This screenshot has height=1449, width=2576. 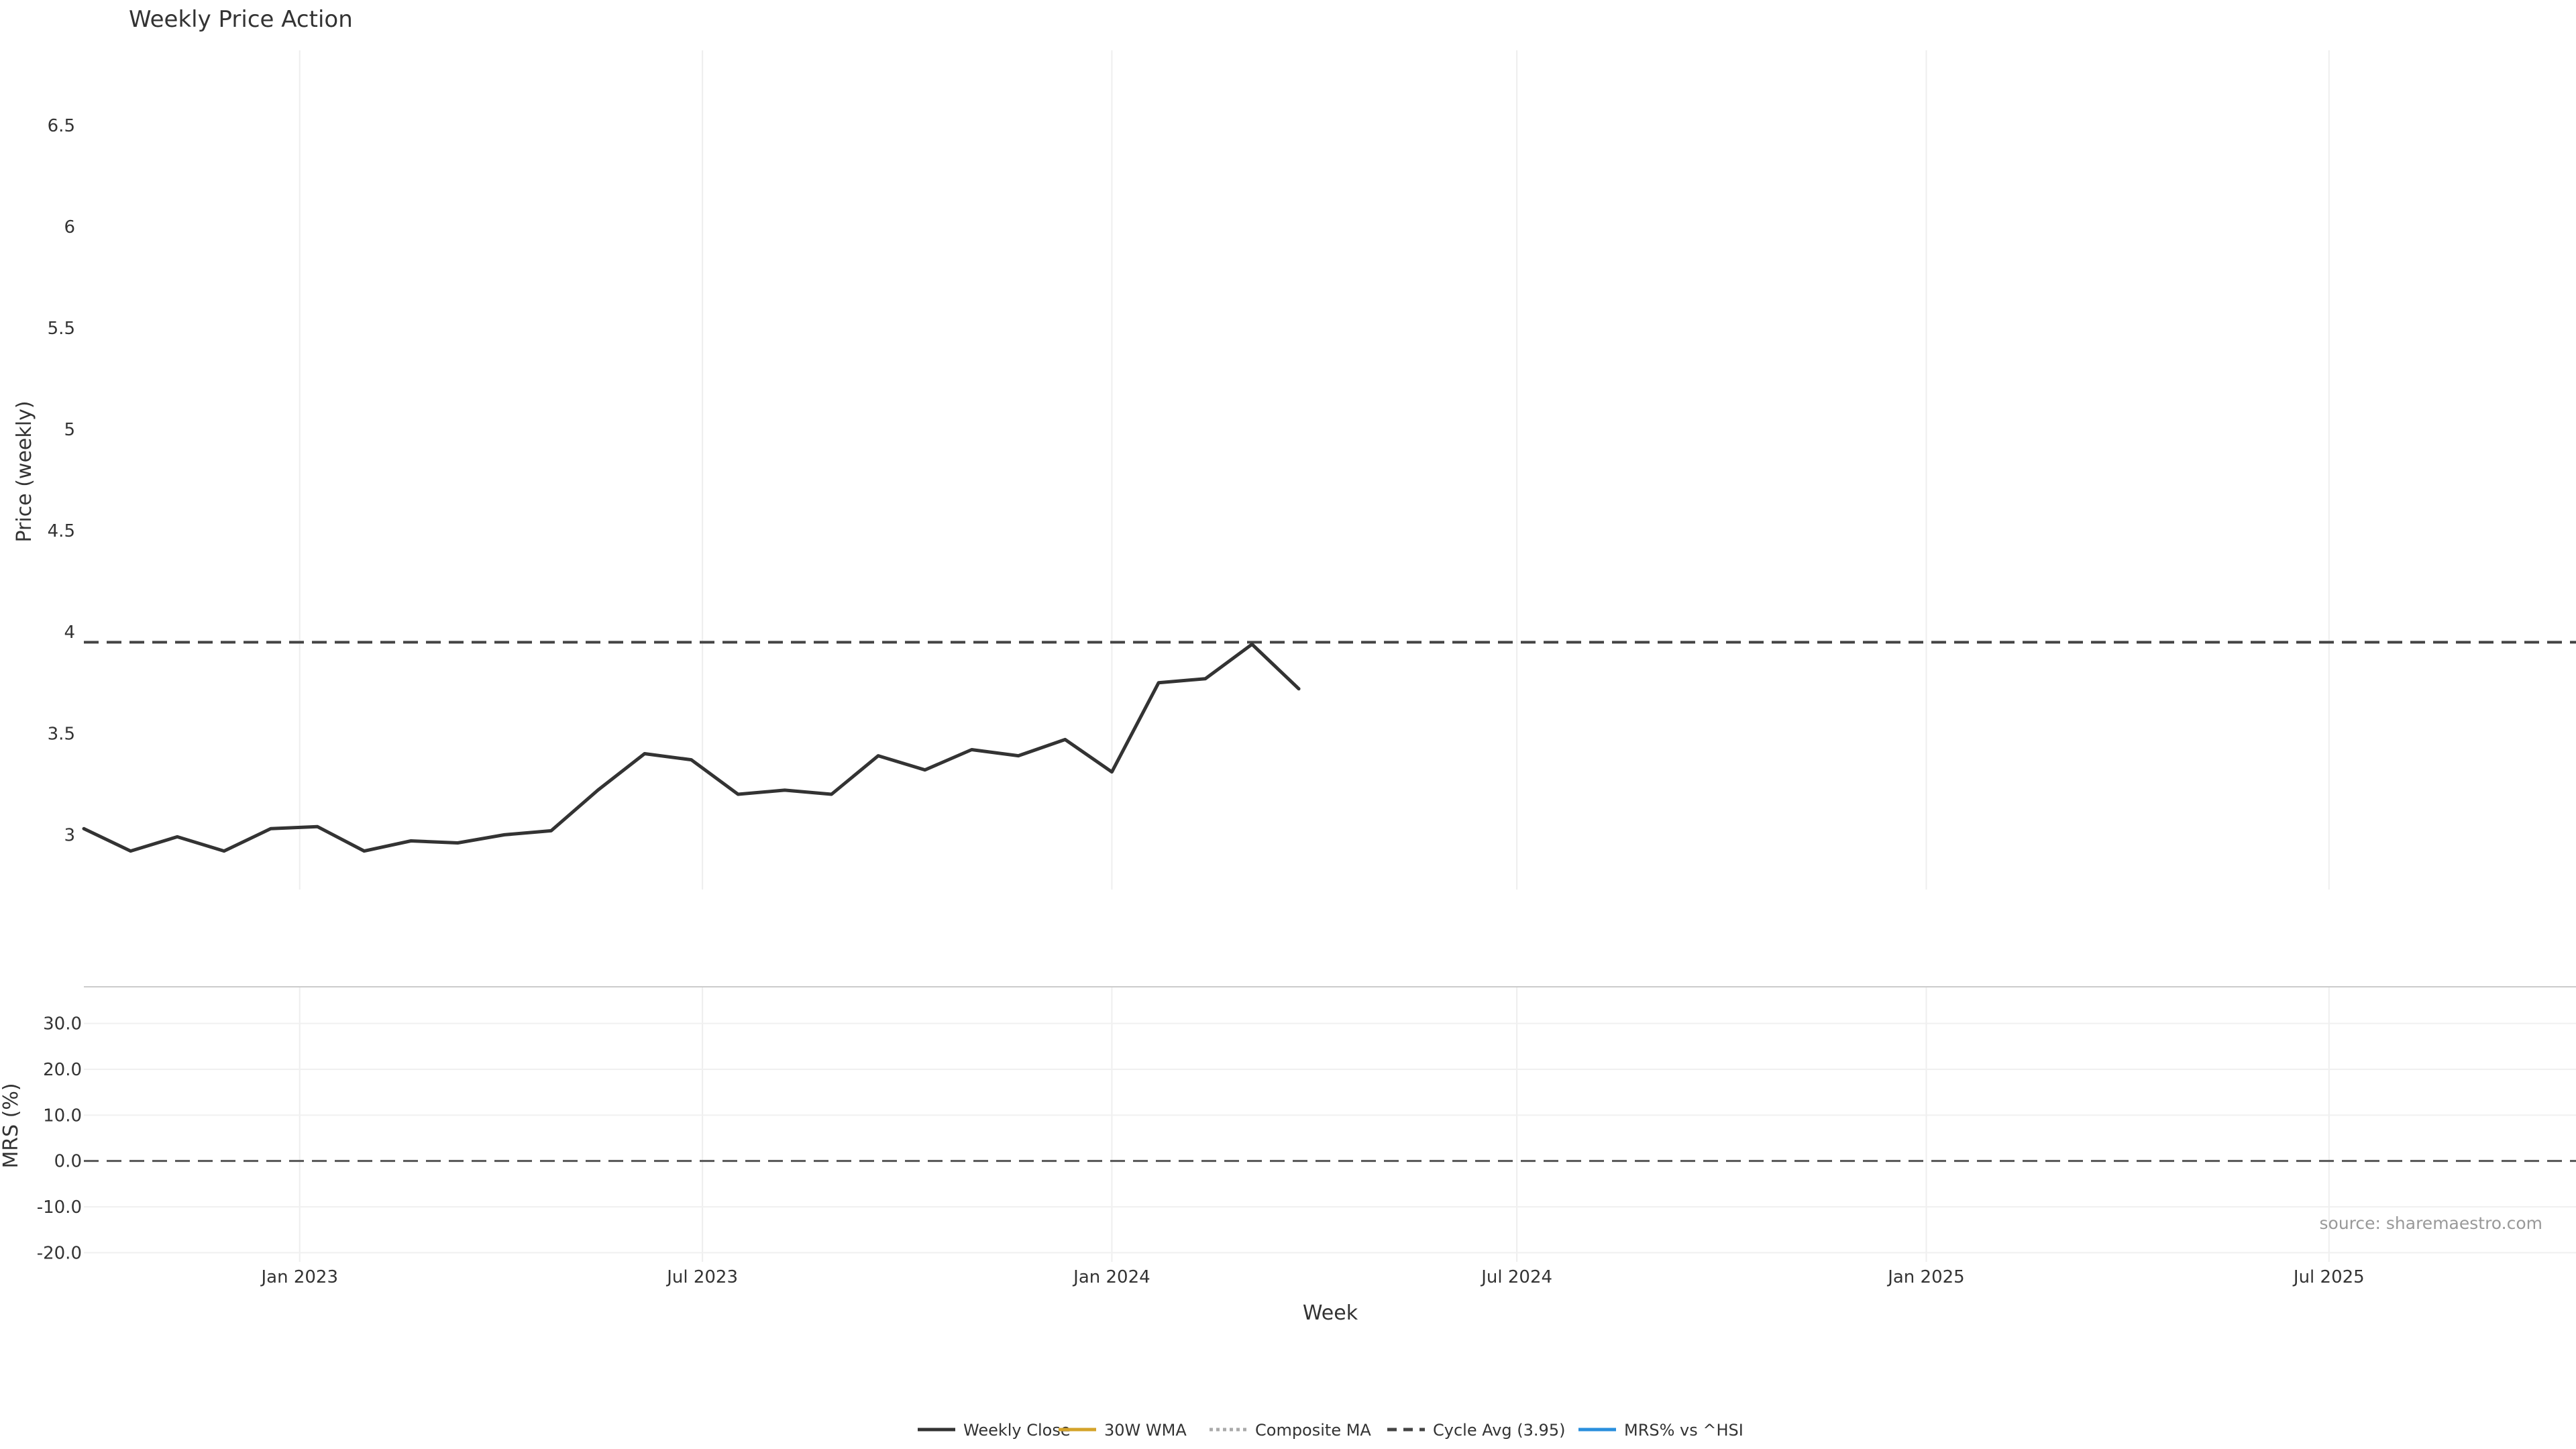 What do you see at coordinates (1111, 1277) in the screenshot?
I see `x-tick-label: Jan 2024` at bounding box center [1111, 1277].